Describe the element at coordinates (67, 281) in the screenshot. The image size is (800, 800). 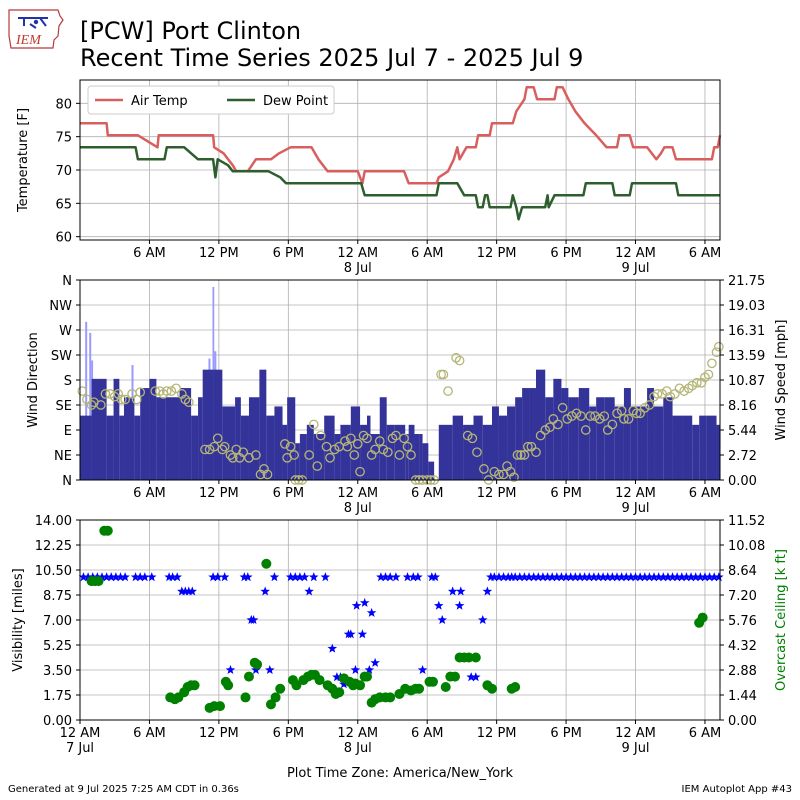
I see `wind-direction-tick-label: N` at that location.